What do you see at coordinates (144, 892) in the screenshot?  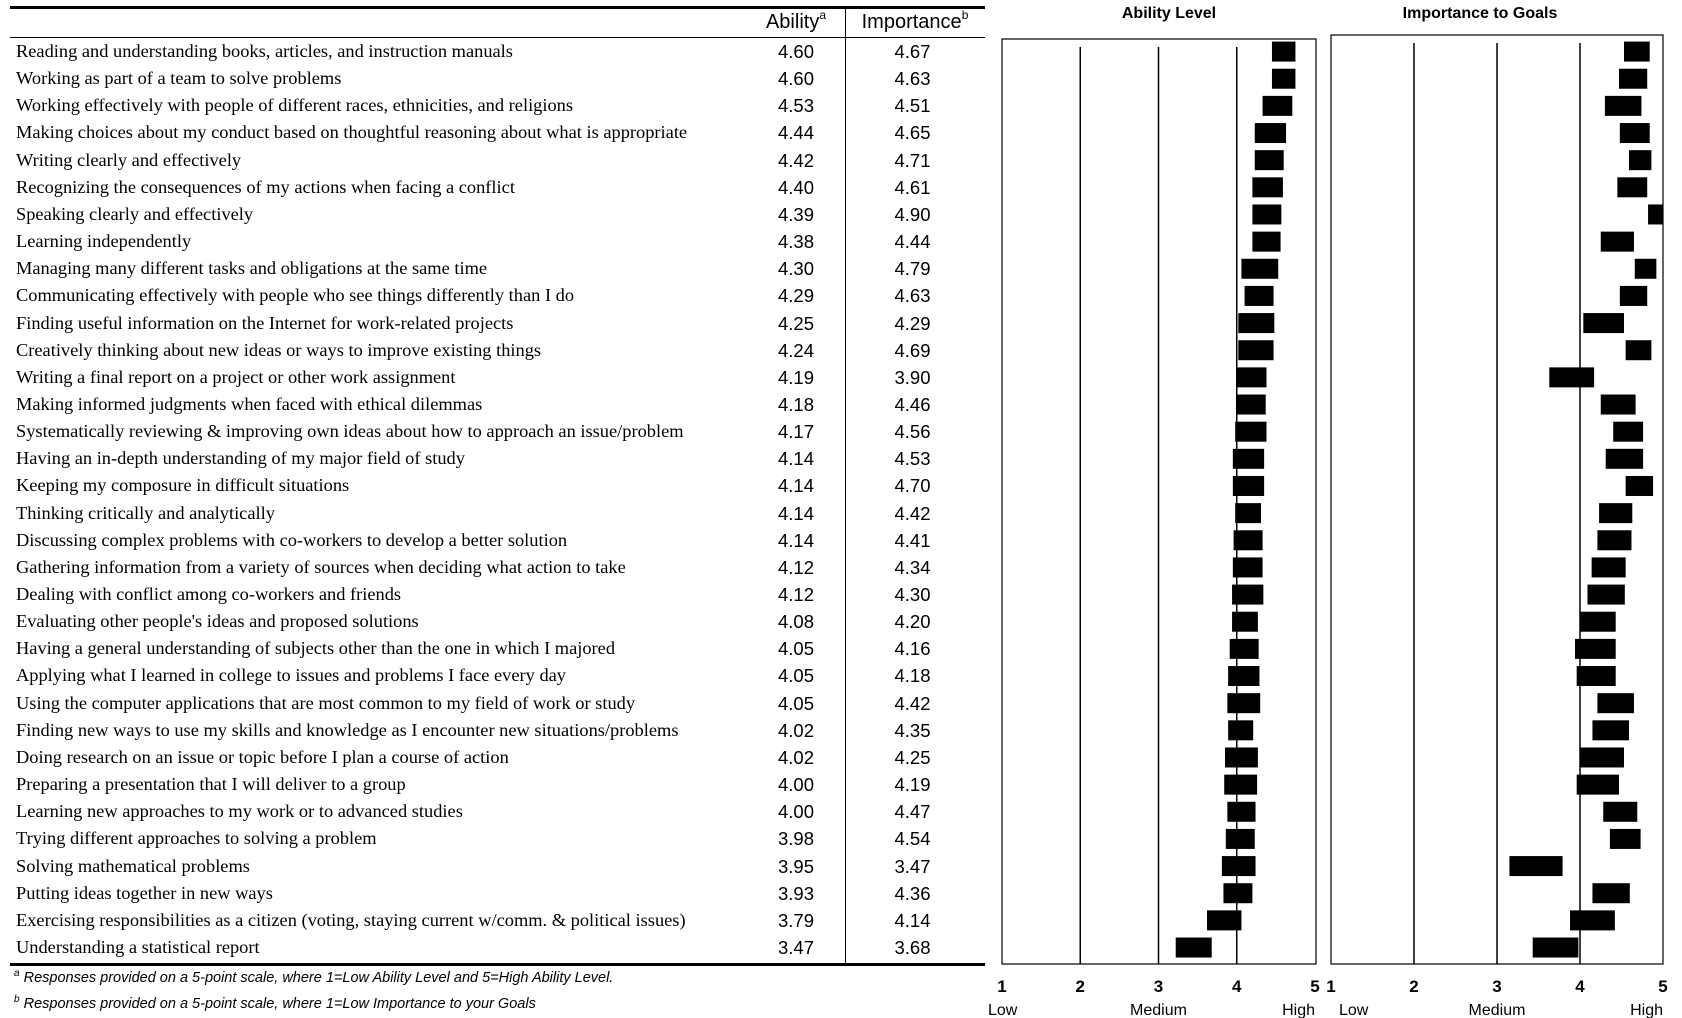 I see `skill-label: Putting ideas together in new ways` at bounding box center [144, 892].